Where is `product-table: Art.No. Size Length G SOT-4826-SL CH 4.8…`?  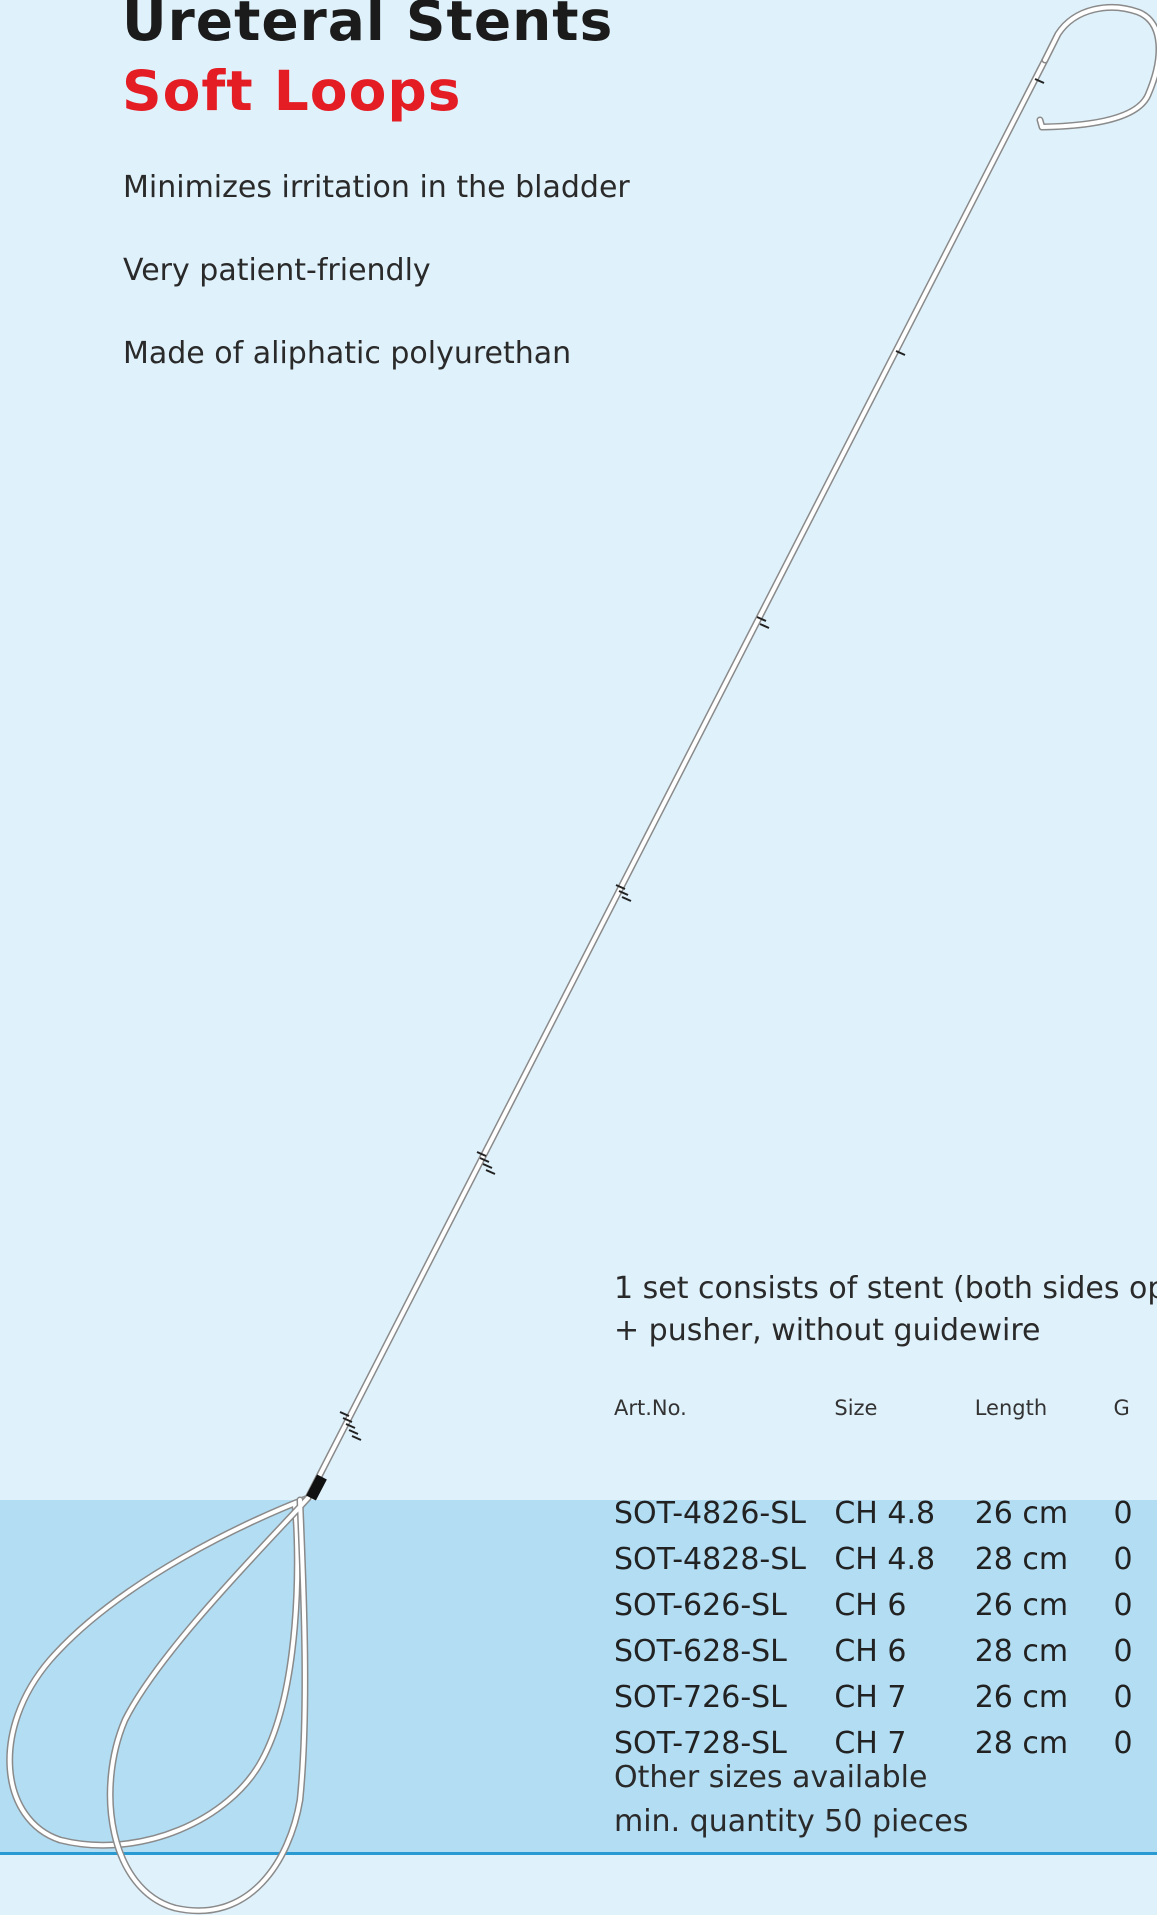
product-table: Art.No. Size Length G SOT-4826-SL CH 4.8… is located at coordinates (885, 1581).